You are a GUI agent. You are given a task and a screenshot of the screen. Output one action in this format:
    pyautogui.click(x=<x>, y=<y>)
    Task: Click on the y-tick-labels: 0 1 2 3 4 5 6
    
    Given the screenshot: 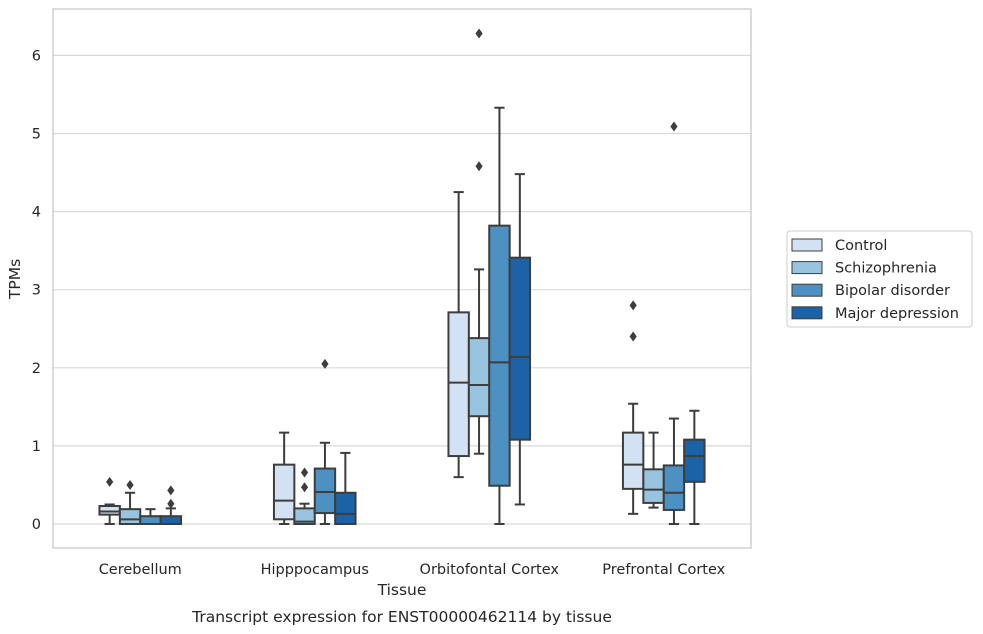 What is the action you would take?
    pyautogui.click(x=36, y=290)
    